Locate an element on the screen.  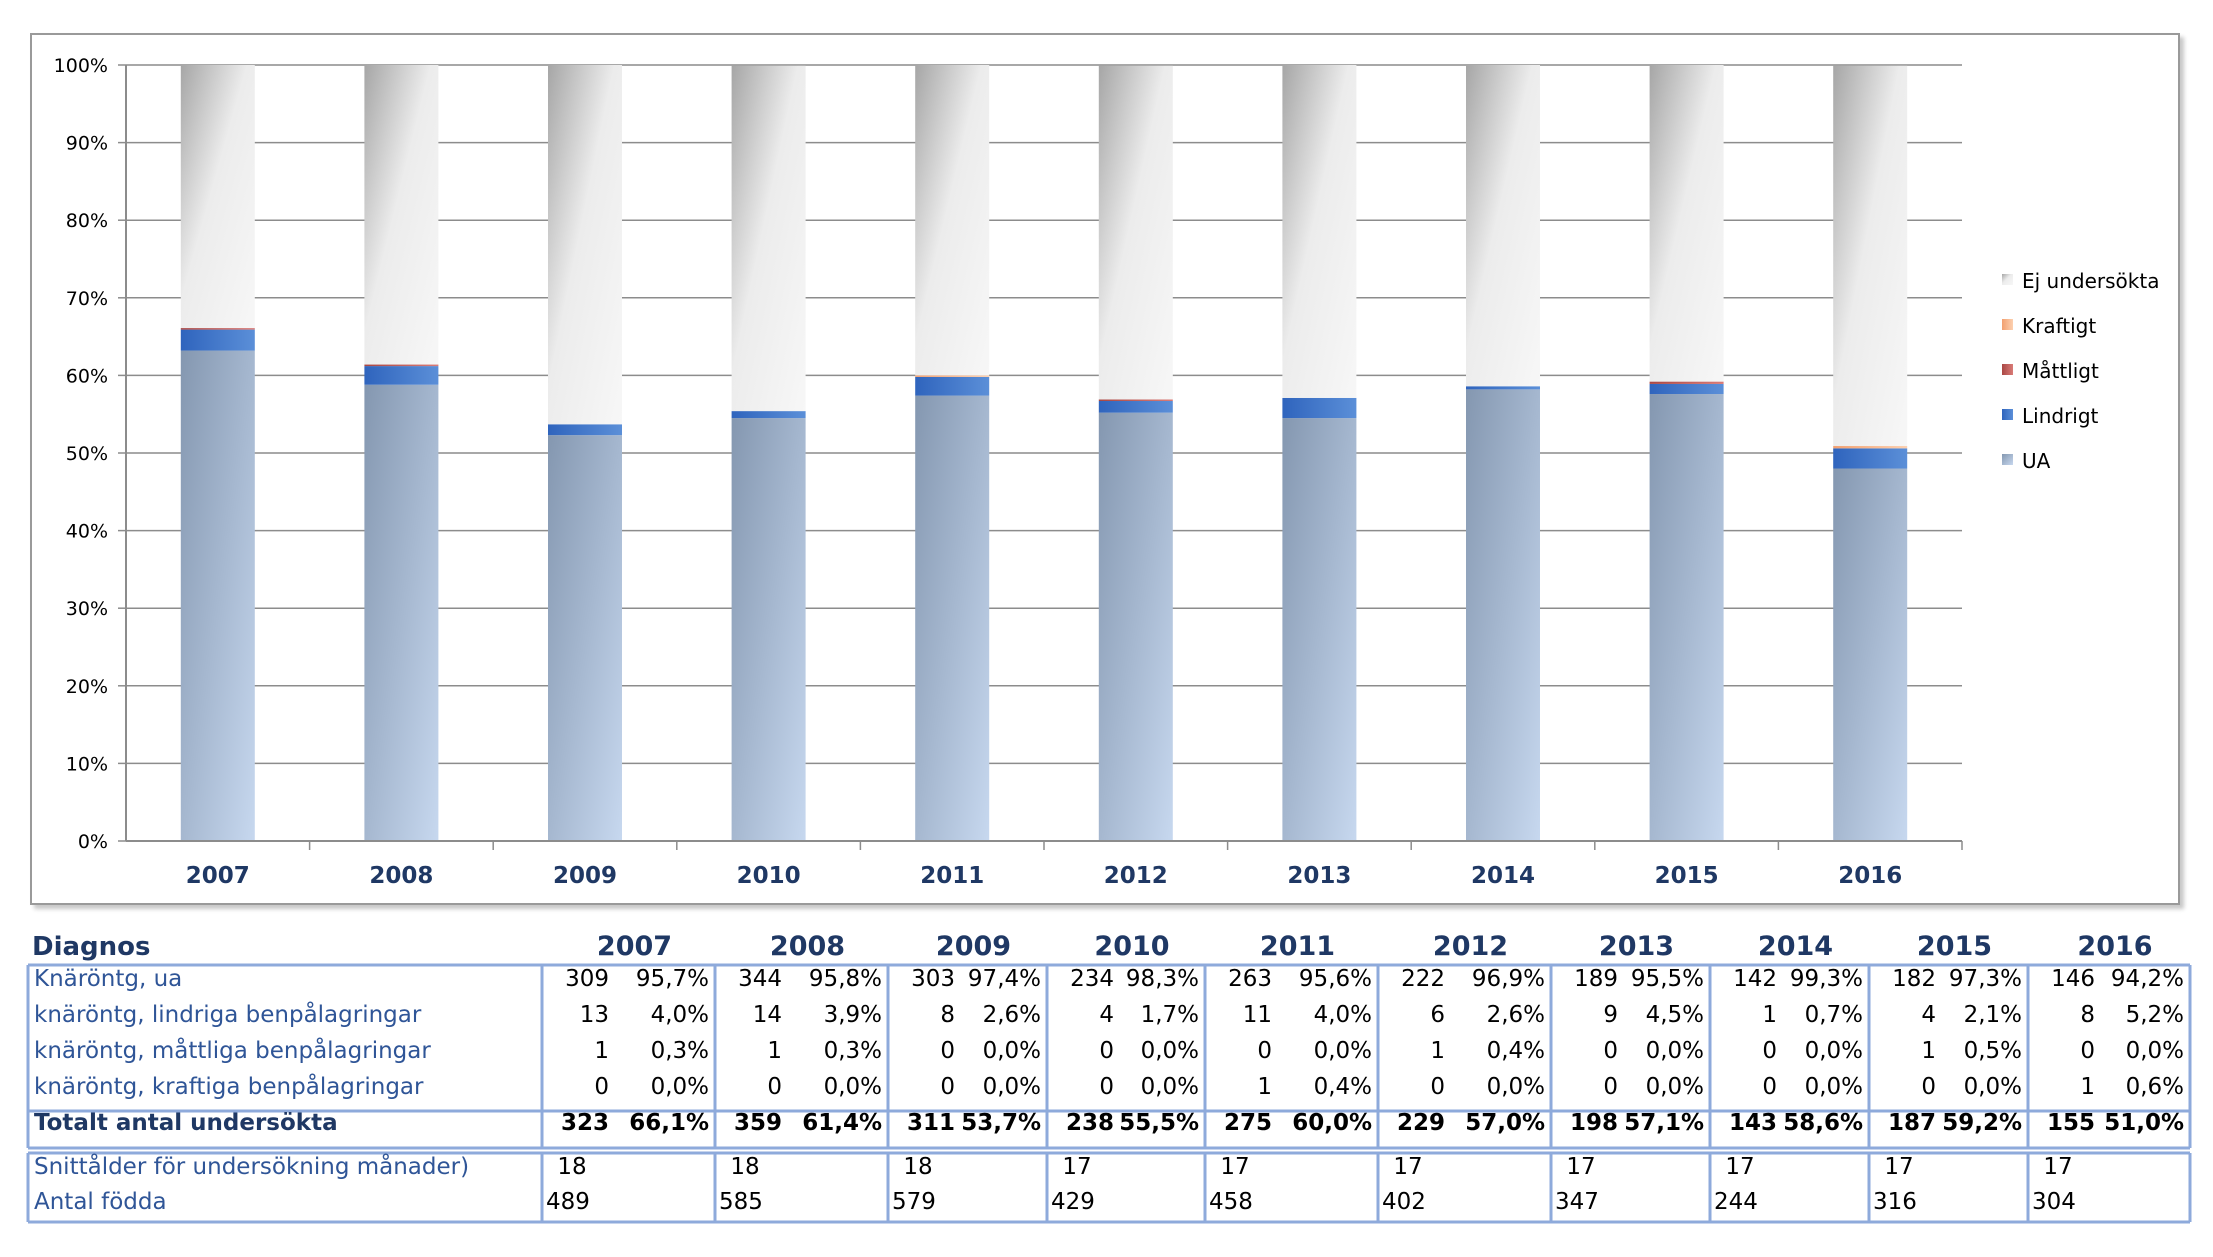
table-cell-percent: 94,2% is located at coordinates (2147, 979).